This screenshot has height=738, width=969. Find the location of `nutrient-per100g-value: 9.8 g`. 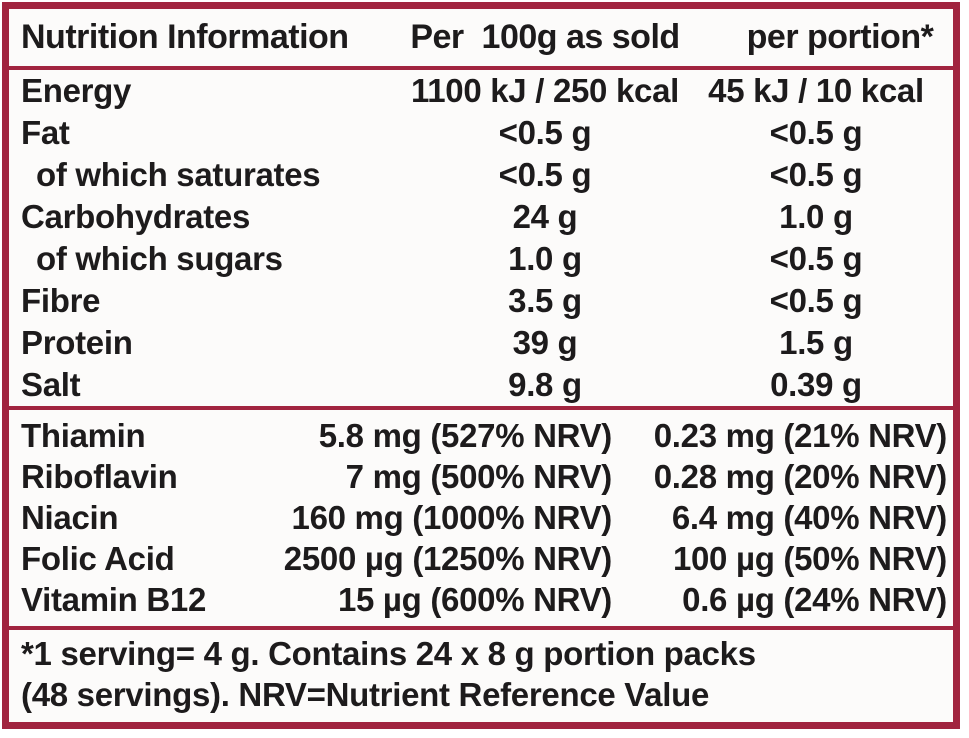

nutrient-per100g-value: 9.8 g is located at coordinates (545, 384).